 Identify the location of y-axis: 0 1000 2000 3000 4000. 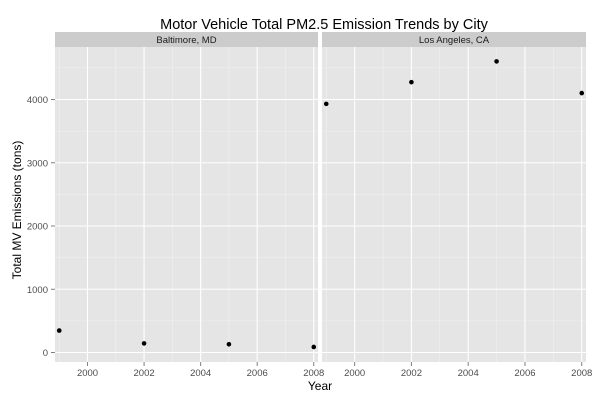
(41, 227).